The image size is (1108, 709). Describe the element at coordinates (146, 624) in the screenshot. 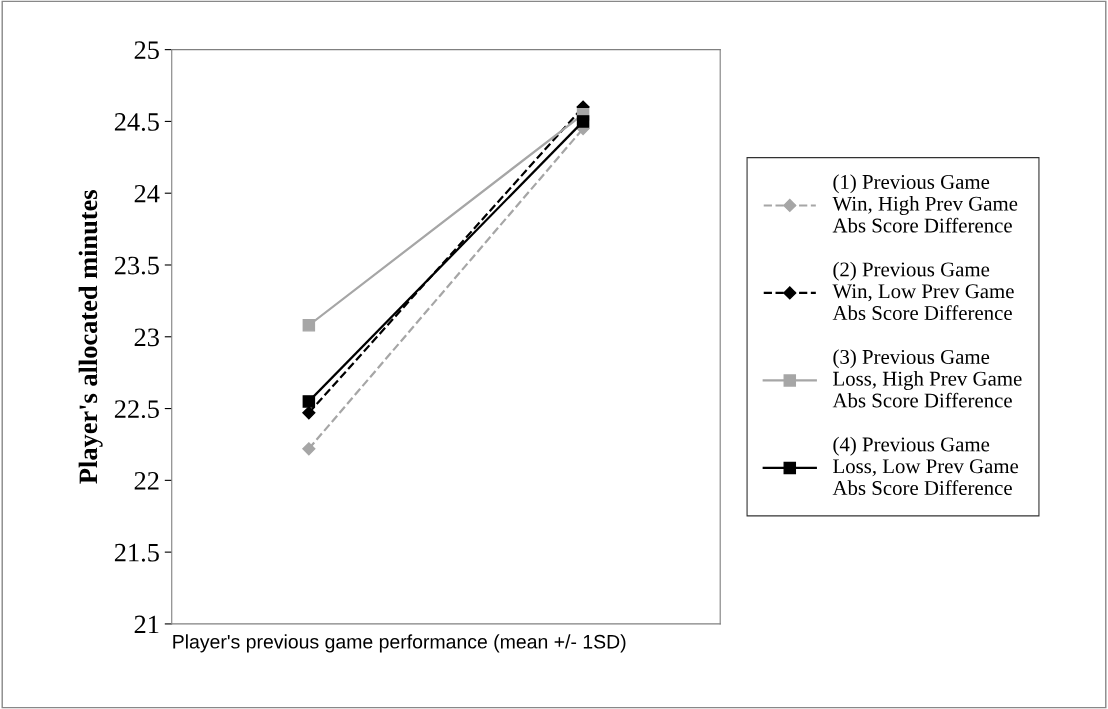

I see `y-tick-label: 21` at that location.